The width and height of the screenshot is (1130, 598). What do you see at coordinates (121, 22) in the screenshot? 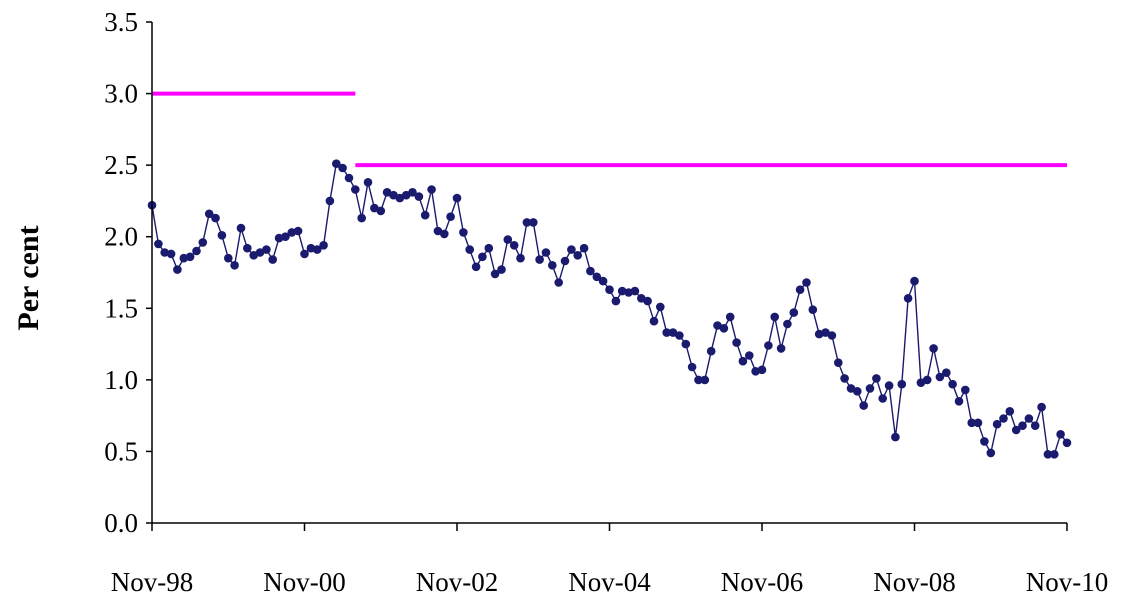
I see `y-tick-label: 3.5` at bounding box center [121, 22].